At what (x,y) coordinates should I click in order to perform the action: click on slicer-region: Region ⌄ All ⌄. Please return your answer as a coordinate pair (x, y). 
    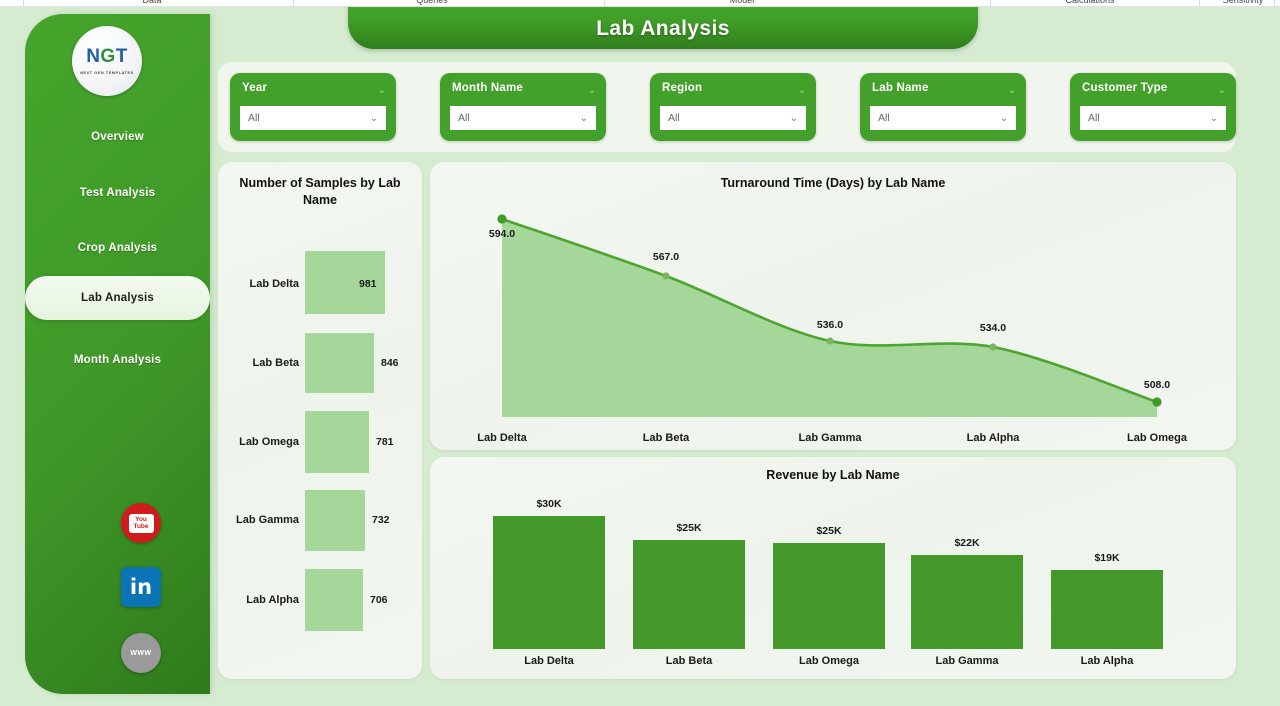
    Looking at the image, I should click on (733, 107).